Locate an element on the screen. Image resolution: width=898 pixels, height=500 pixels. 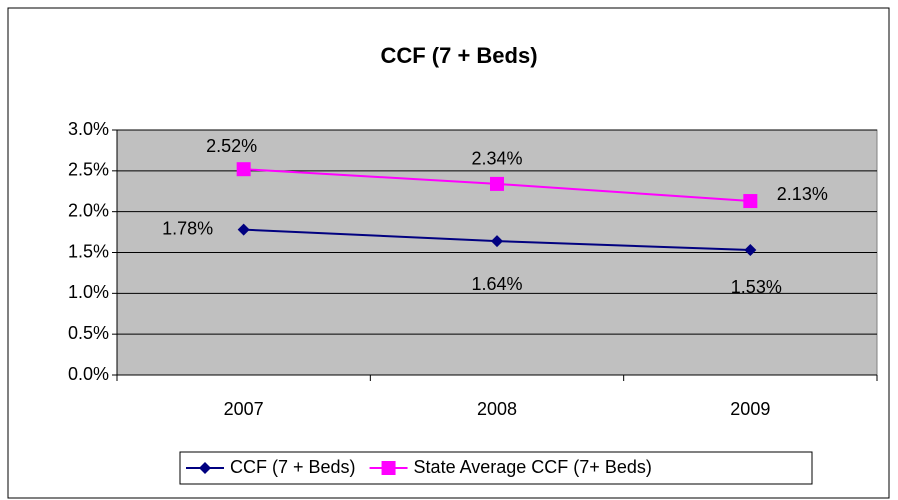
data-label: 2.34% is located at coordinates (496, 159).